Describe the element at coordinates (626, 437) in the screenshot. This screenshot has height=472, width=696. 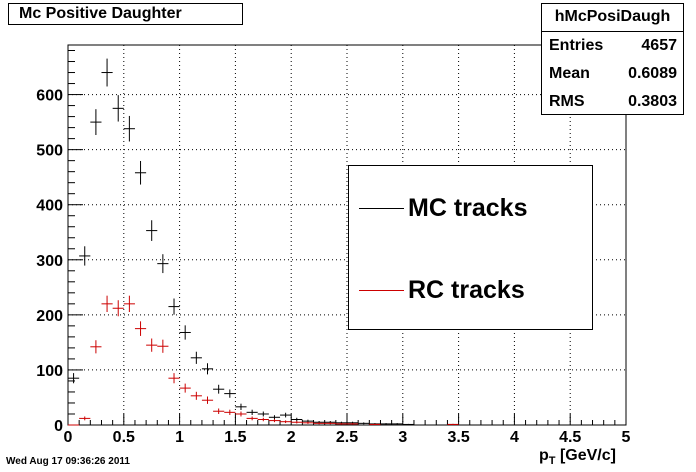
I see `x-tick-label: 5` at that location.